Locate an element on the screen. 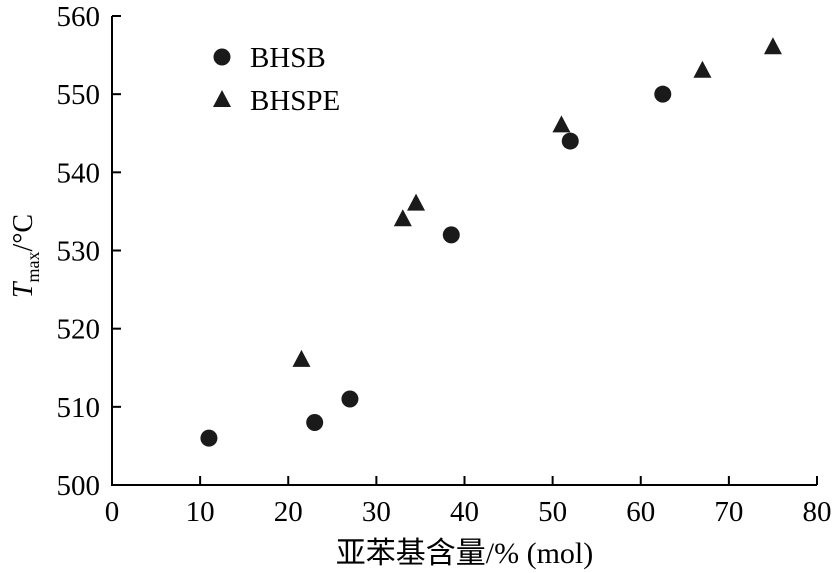 This screenshot has height=573, width=837. y-tick-label: 520 is located at coordinates (79, 330).